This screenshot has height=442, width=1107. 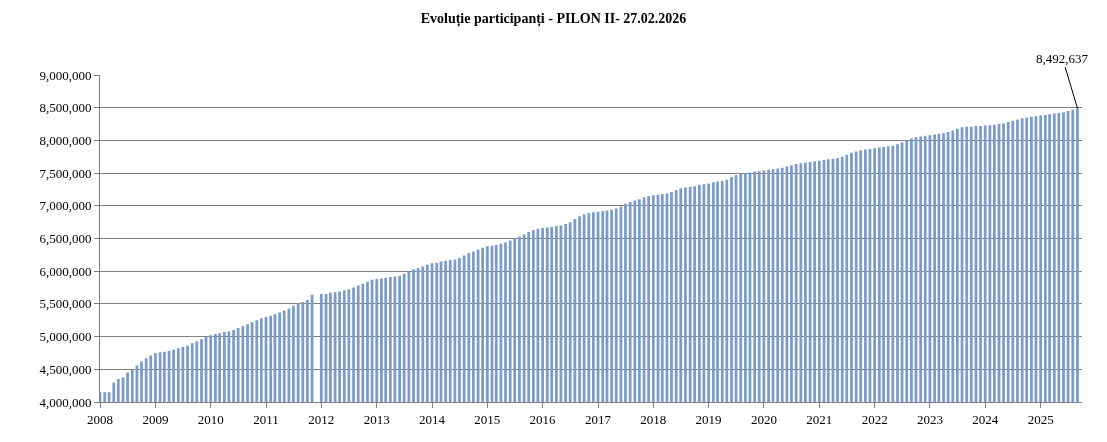 I want to click on chart-title: Evoluție participanți - PILON II- 27.02.2026, so click(x=553, y=19).